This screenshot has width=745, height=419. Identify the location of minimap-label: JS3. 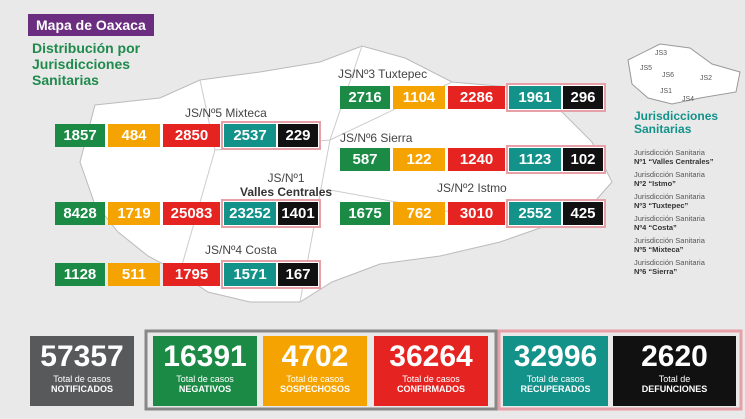
(661, 53).